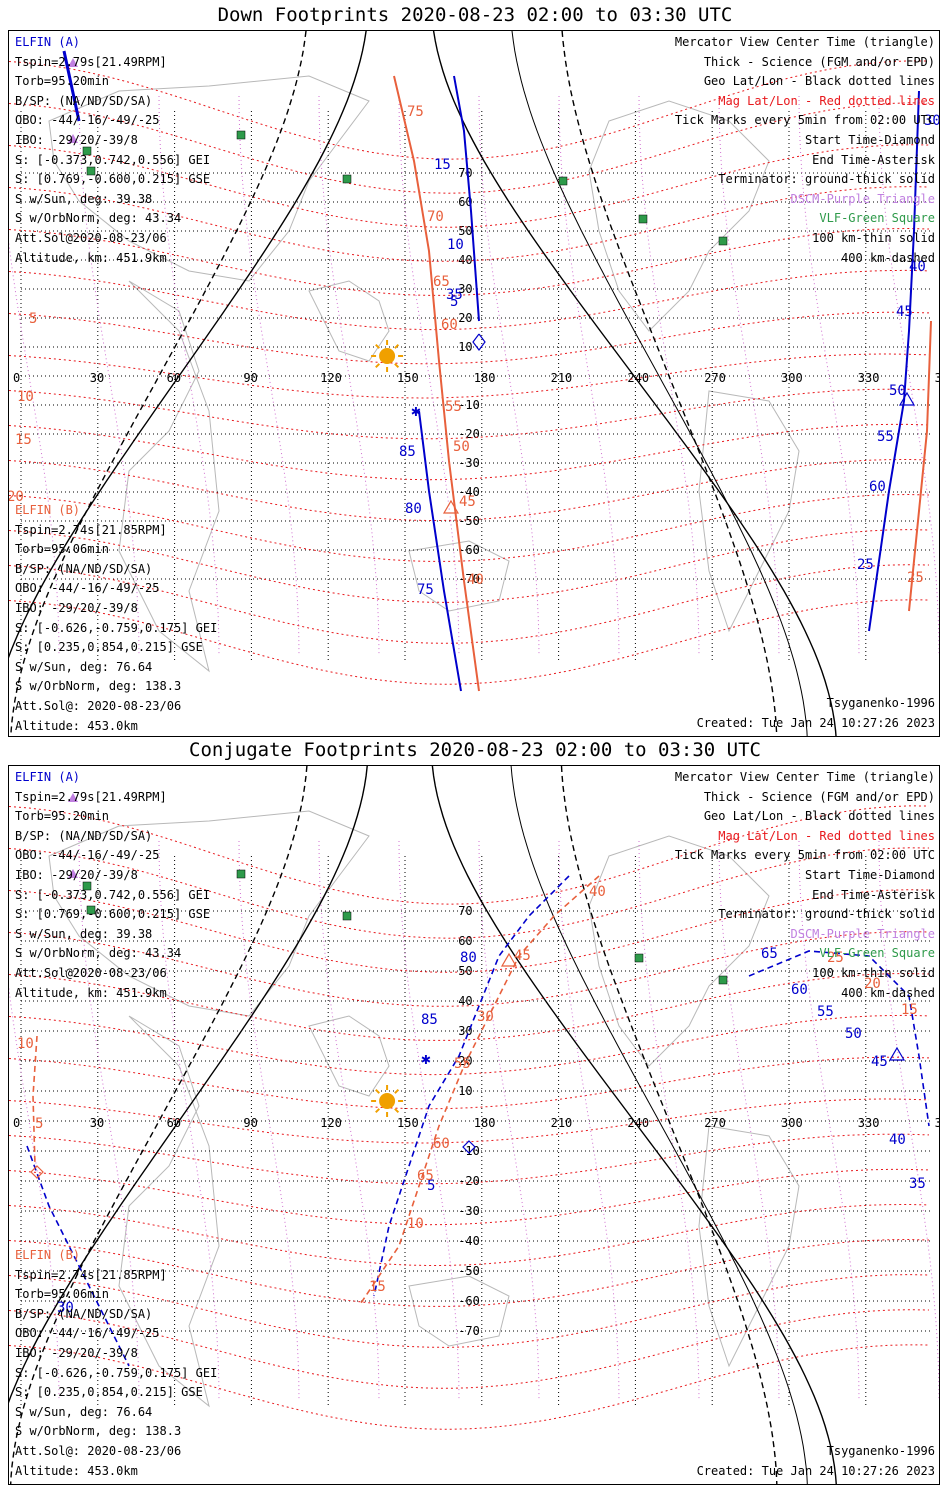  I want to click on elfin-b-tick-label: 25, so click(915, 578).